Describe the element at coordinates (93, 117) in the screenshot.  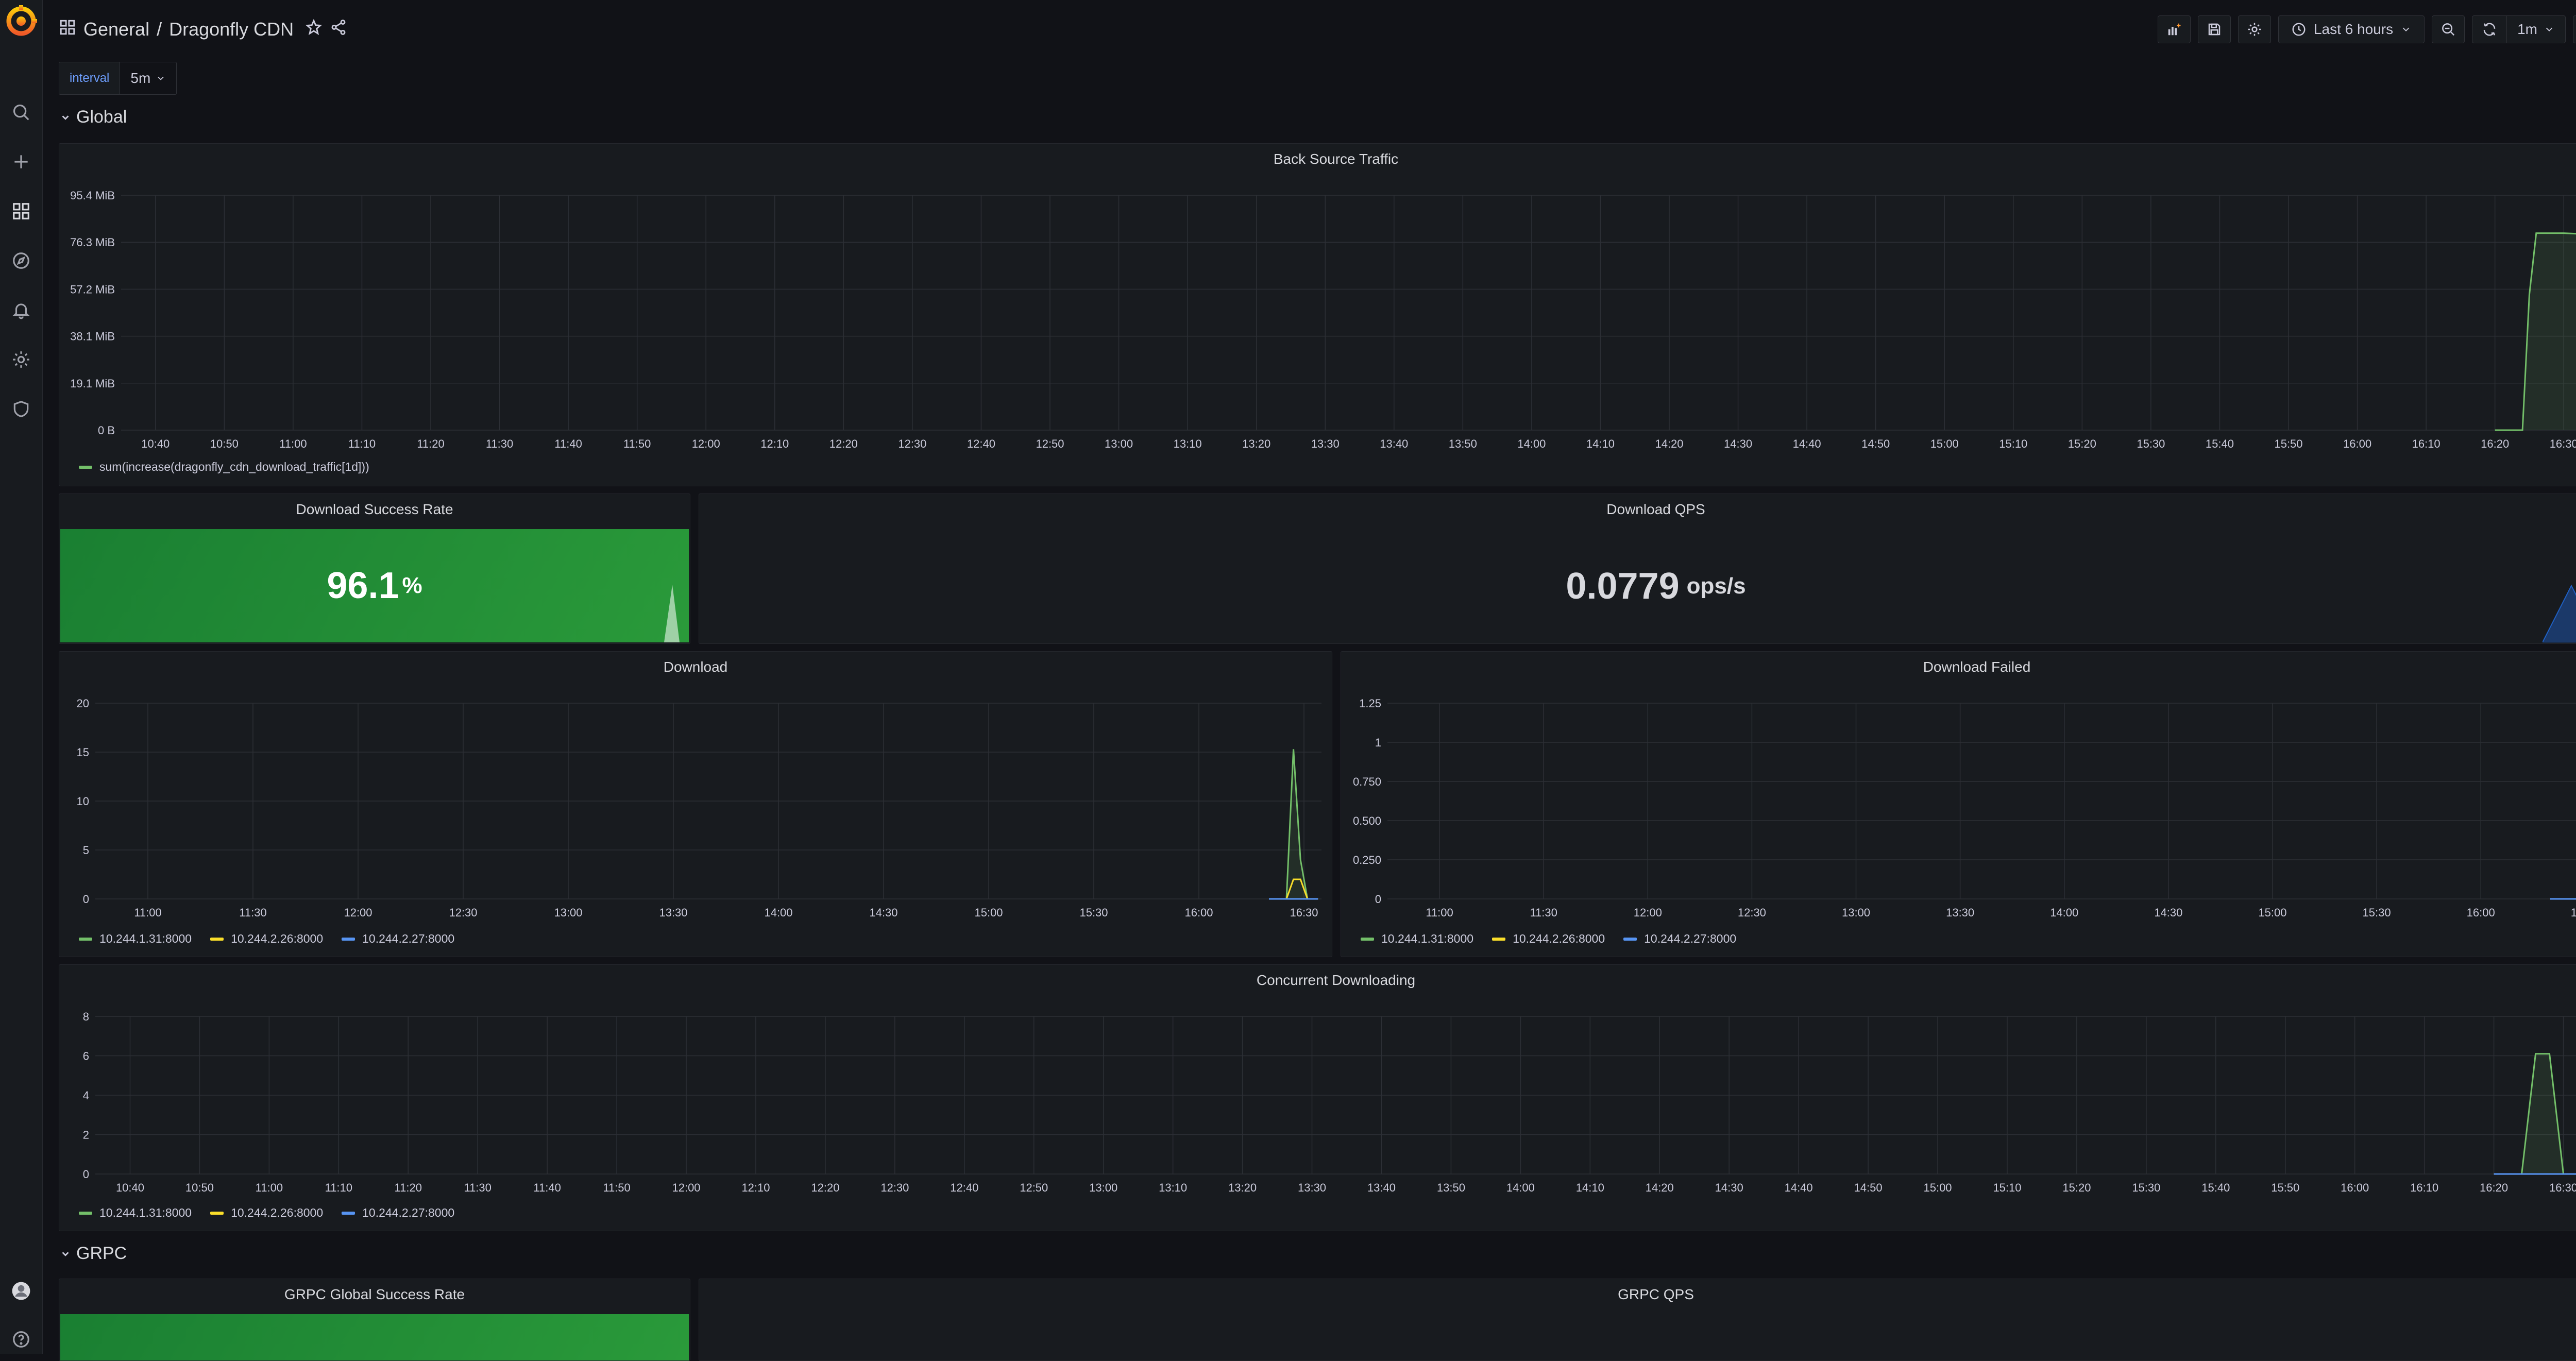
I see `row-global: Global` at that location.